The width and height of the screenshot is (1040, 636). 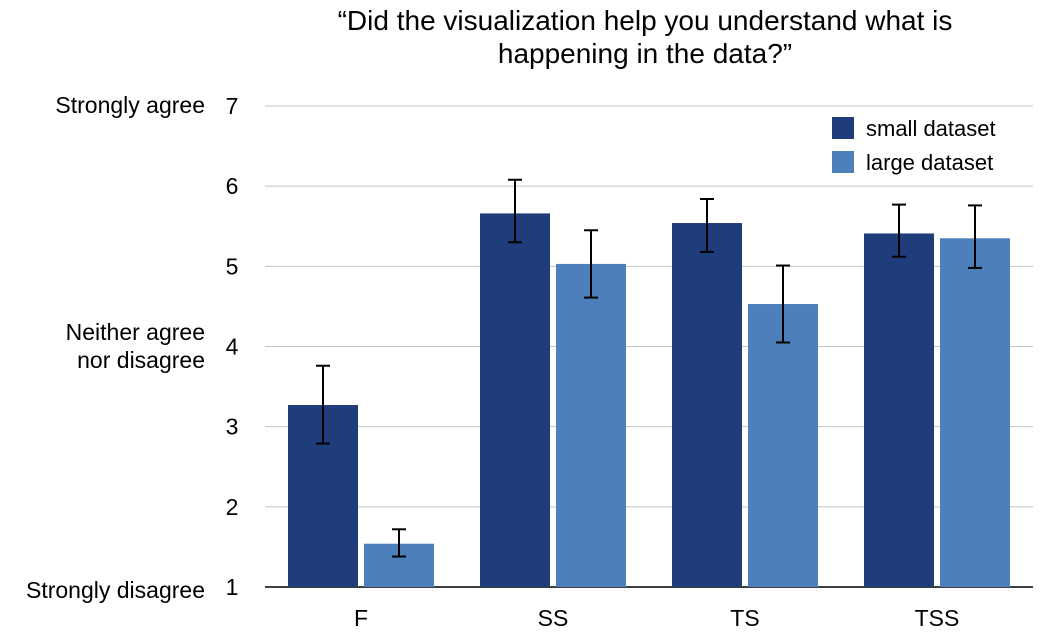 I want to click on label-neutral-line-1: Neither agree, so click(x=135, y=332).